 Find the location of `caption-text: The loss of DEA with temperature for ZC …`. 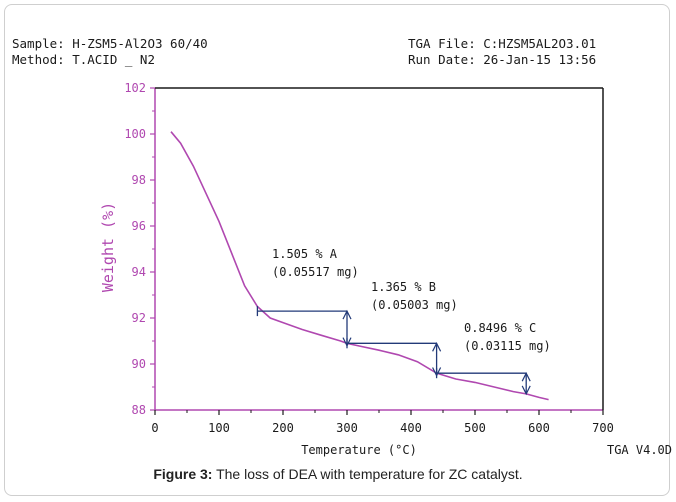

caption-text: The loss of DEA with temperature for ZC … is located at coordinates (367, 474).